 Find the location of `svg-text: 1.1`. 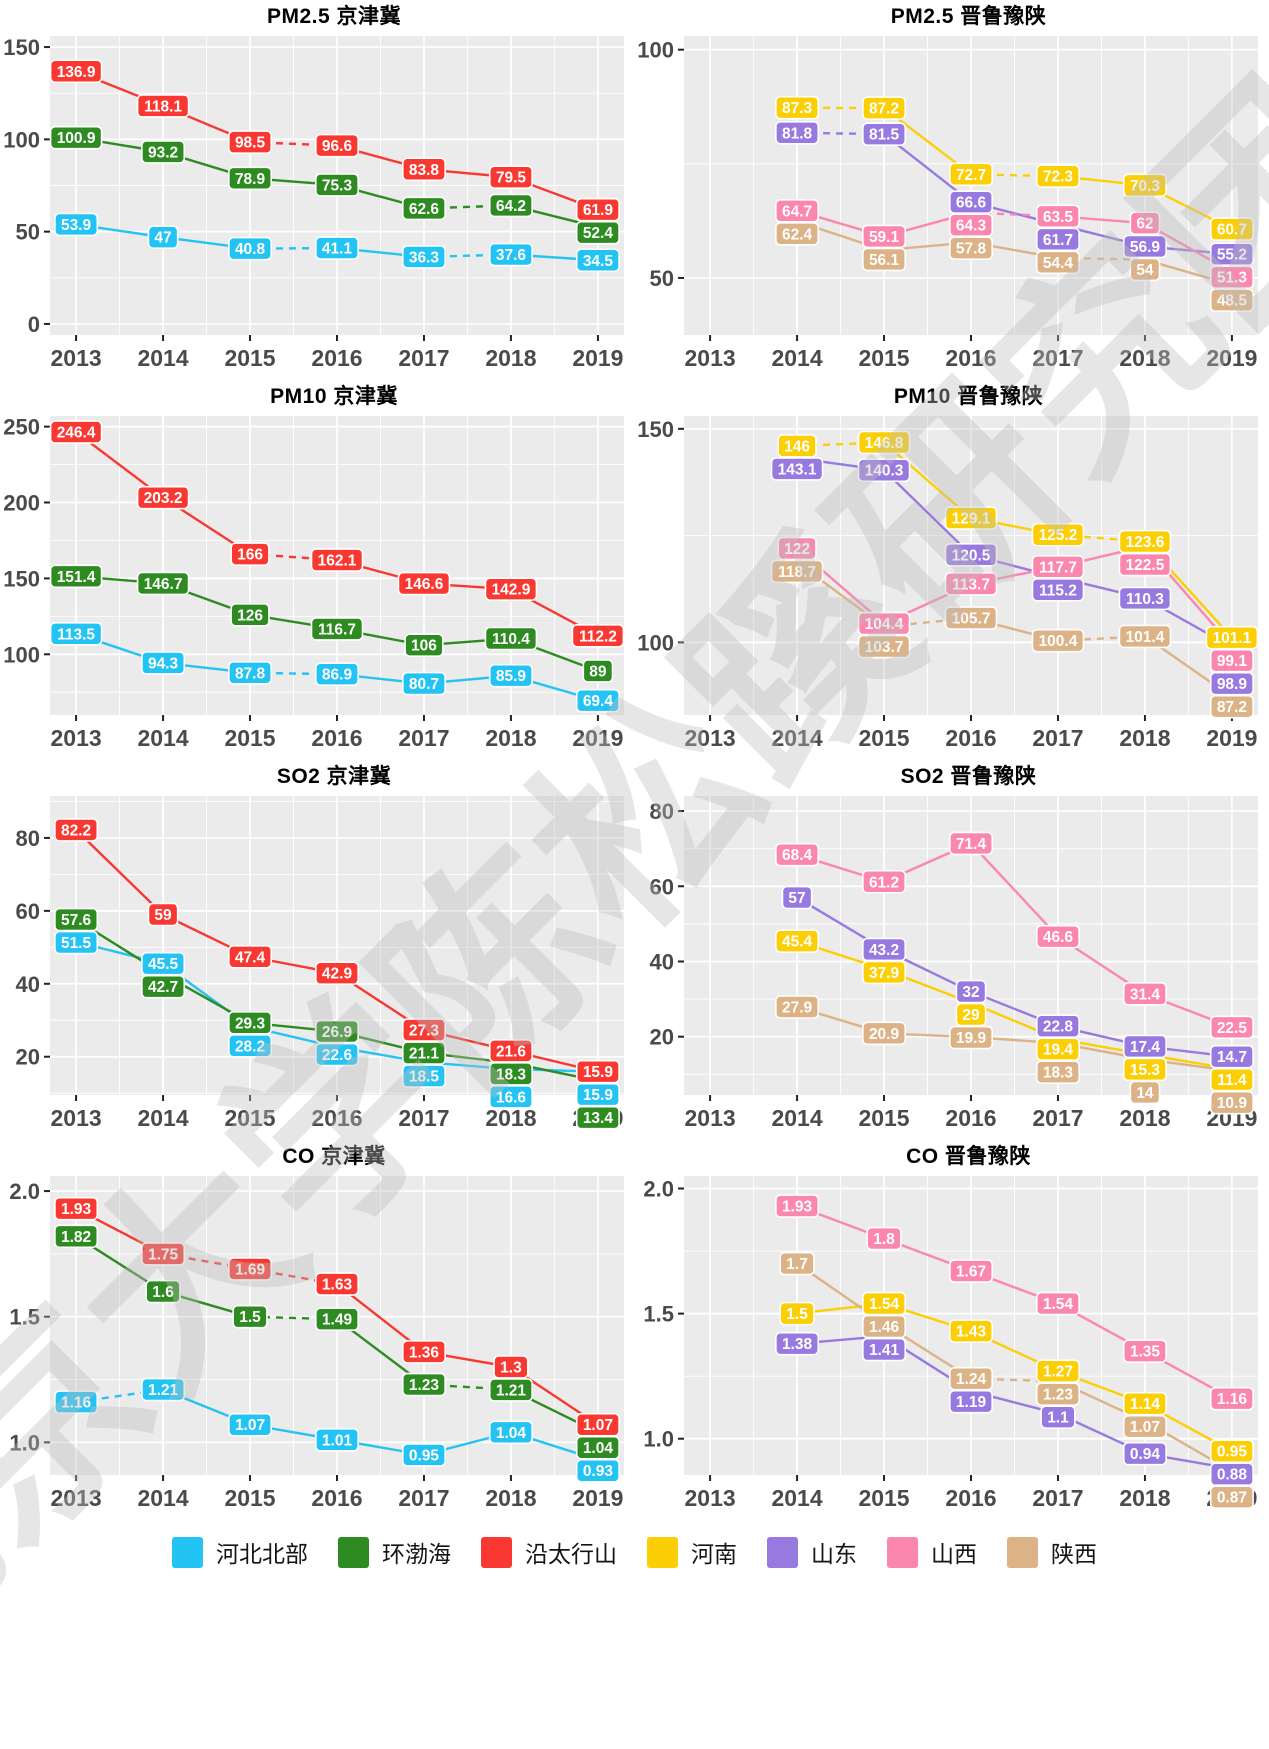

svg-text: 1.1 is located at coordinates (1058, 1418).